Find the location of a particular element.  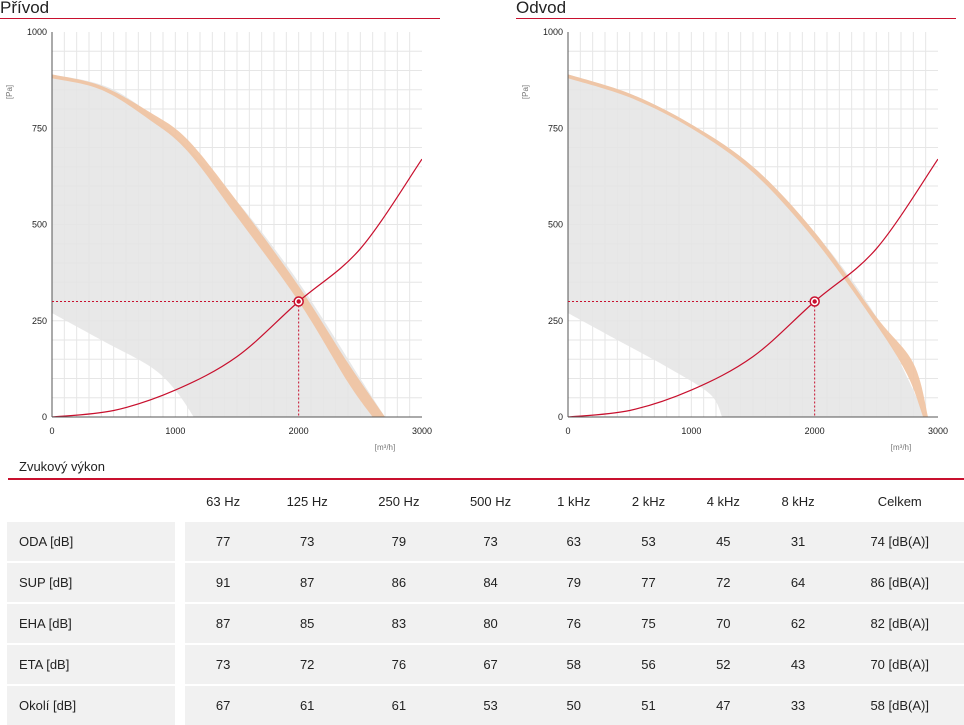

table-cell: 75 is located at coordinates (648, 622).